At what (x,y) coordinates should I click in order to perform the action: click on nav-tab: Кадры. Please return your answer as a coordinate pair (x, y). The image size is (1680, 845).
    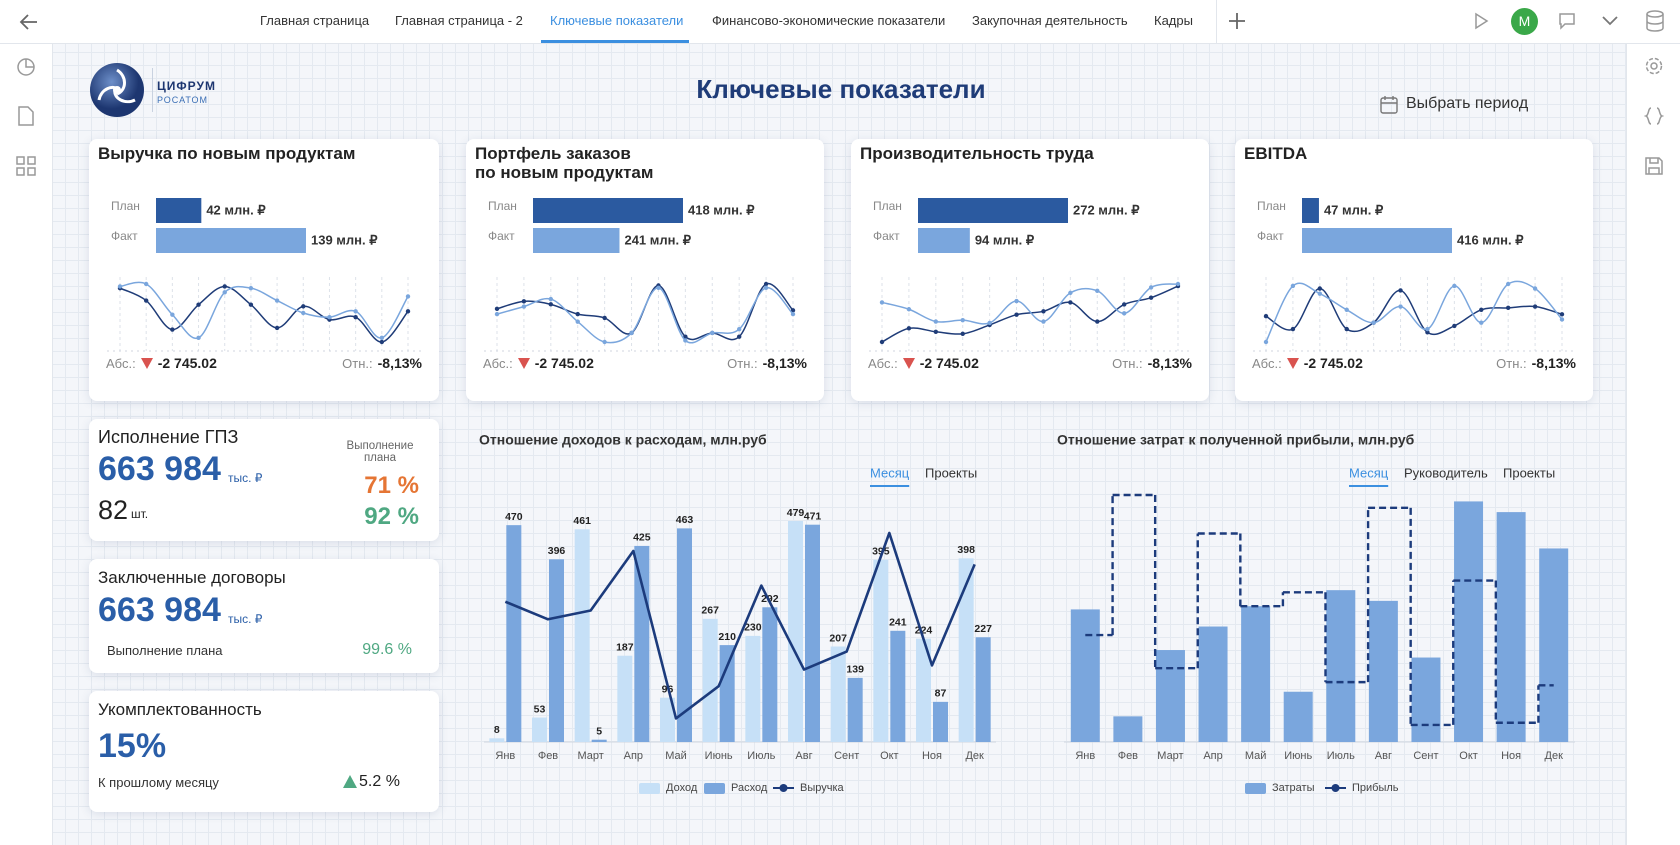
    Looking at the image, I should click on (1173, 20).